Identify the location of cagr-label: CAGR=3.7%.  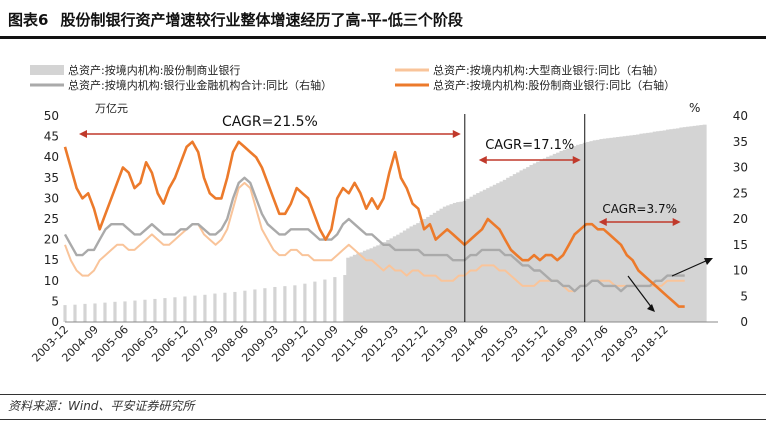
(639, 209).